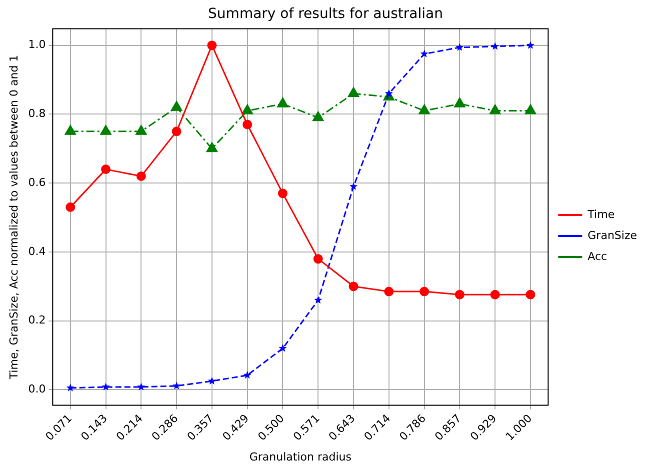 The width and height of the screenshot is (655, 472). Describe the element at coordinates (37, 113) in the screenshot. I see `y-tick-label: 0.8` at that location.